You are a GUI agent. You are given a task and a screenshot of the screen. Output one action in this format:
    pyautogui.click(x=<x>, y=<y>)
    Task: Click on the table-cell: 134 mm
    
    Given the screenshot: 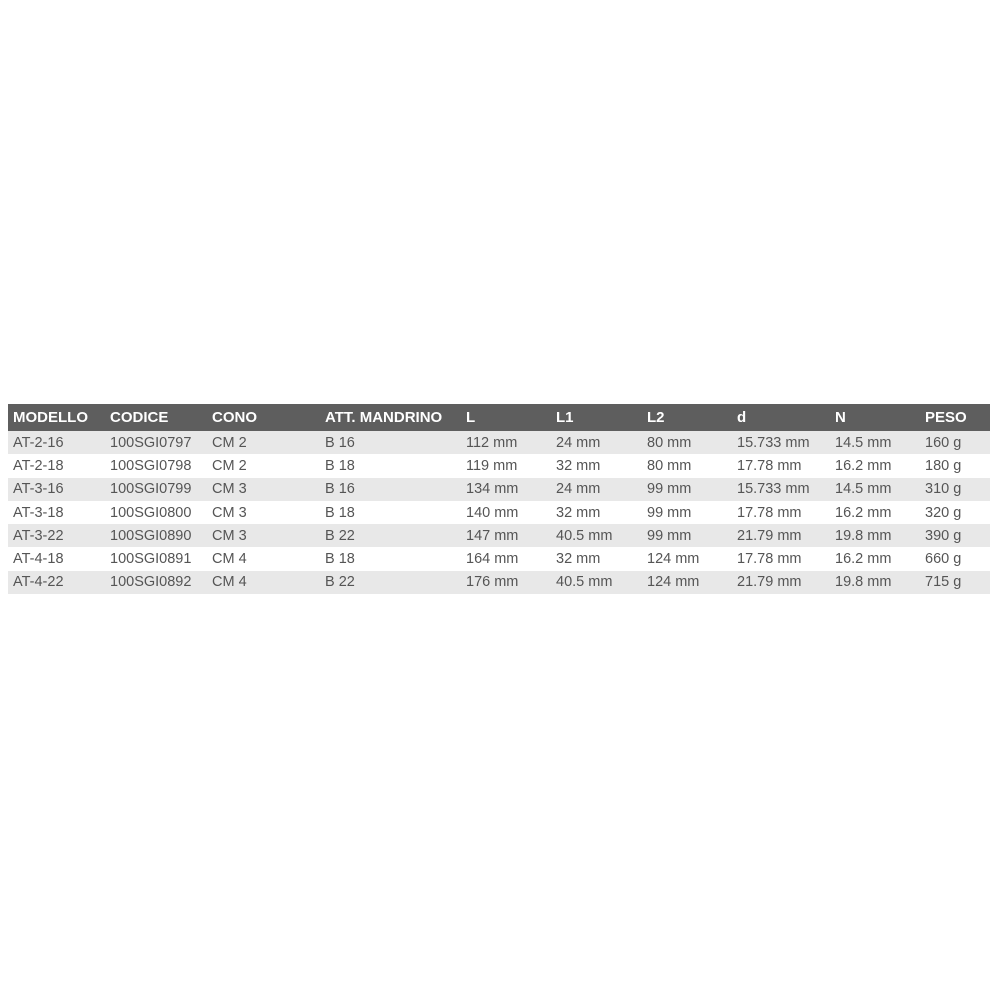 What is the action you would take?
    pyautogui.click(x=506, y=489)
    